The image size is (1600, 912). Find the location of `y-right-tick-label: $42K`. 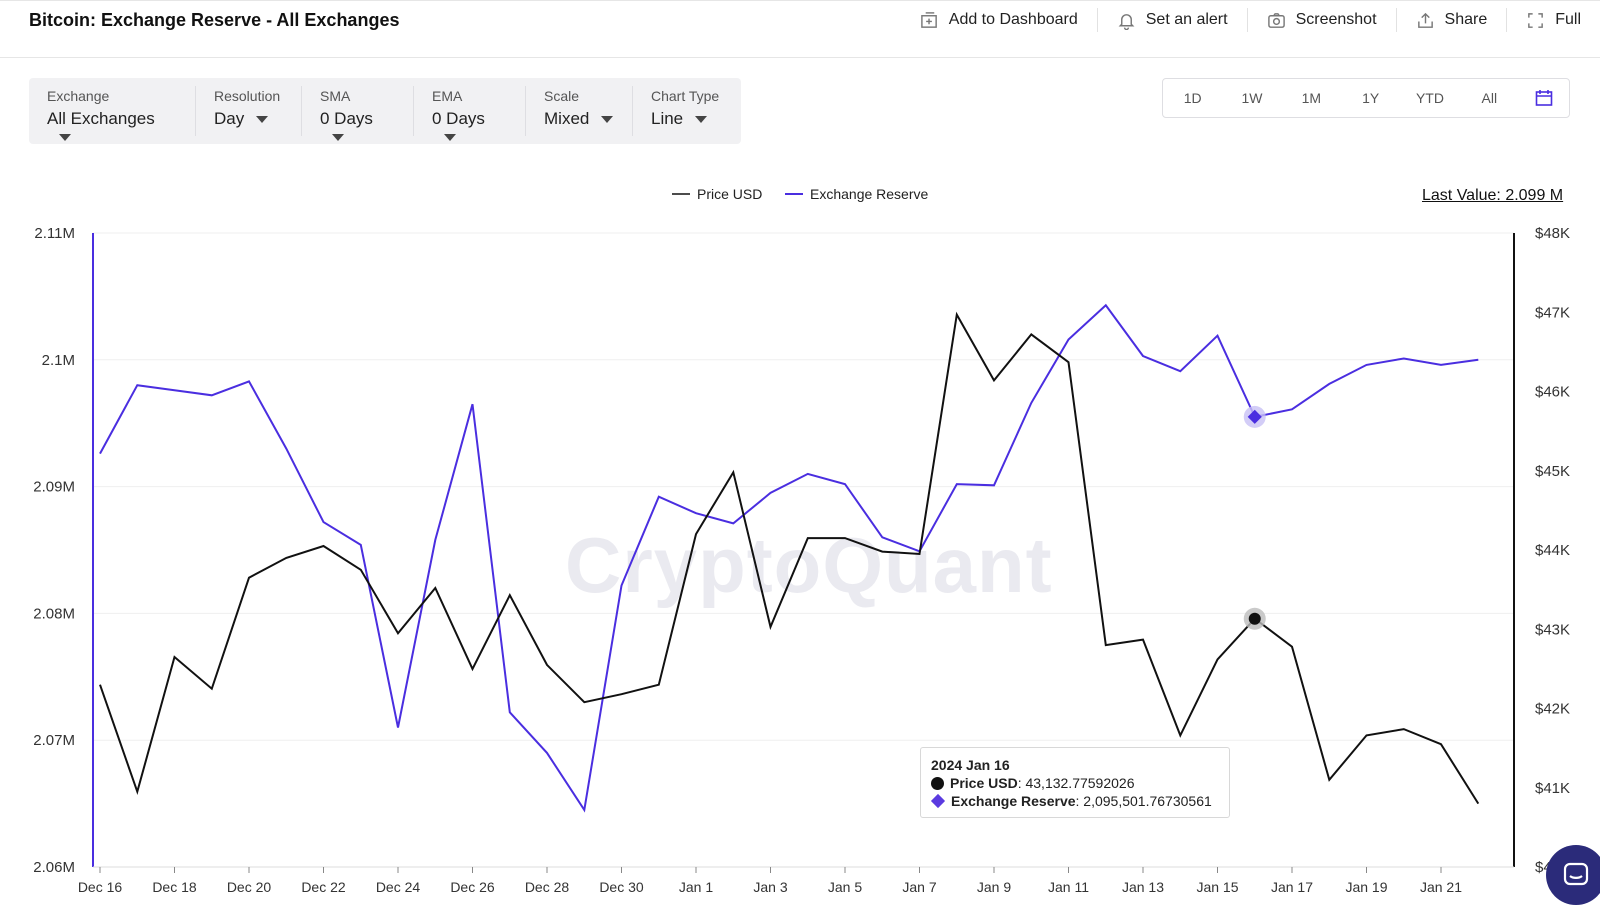

y-right-tick-label: $42K is located at coordinates (1552, 709).